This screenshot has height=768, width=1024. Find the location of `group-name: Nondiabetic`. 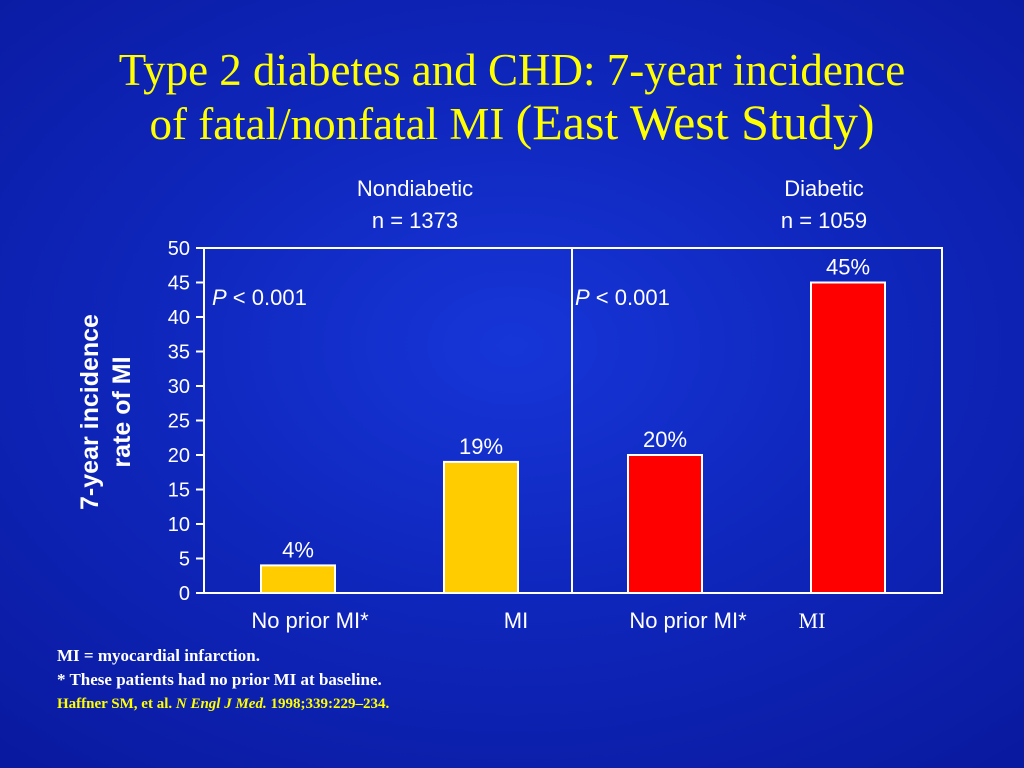

group-name: Nondiabetic is located at coordinates (415, 188).